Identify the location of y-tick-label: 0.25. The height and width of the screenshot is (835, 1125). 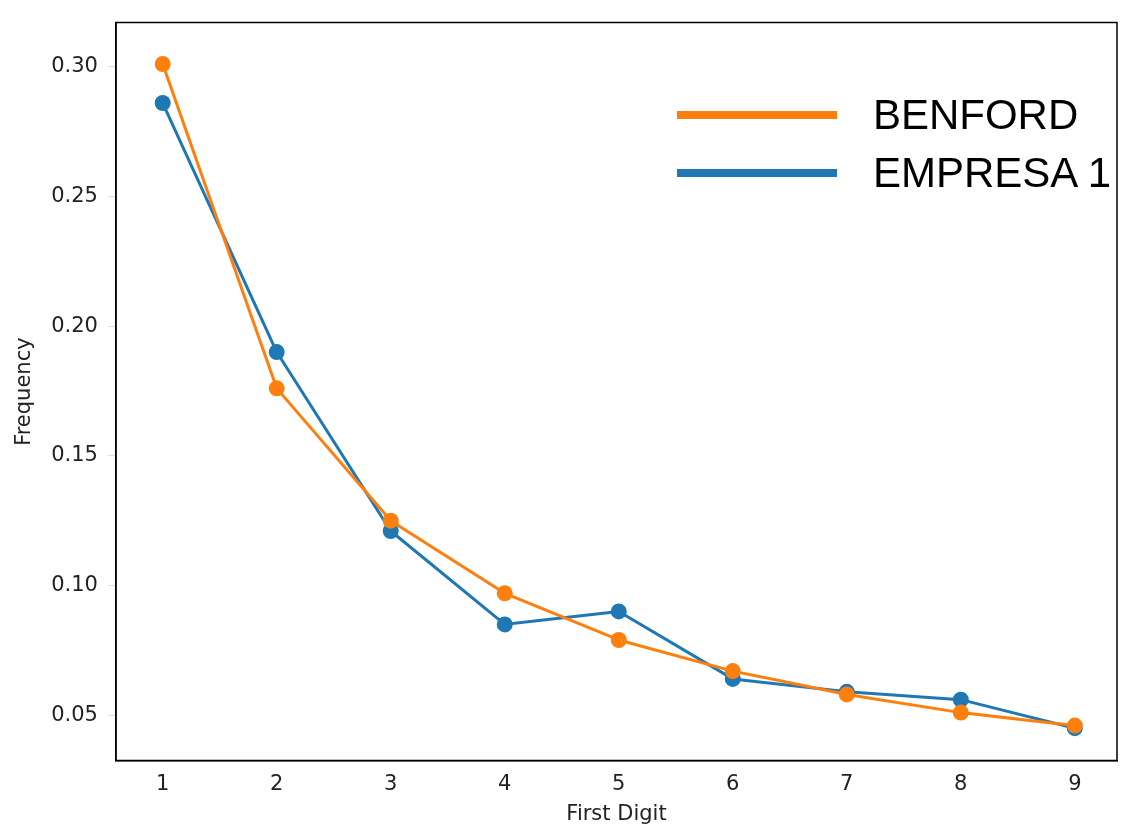
(74, 194).